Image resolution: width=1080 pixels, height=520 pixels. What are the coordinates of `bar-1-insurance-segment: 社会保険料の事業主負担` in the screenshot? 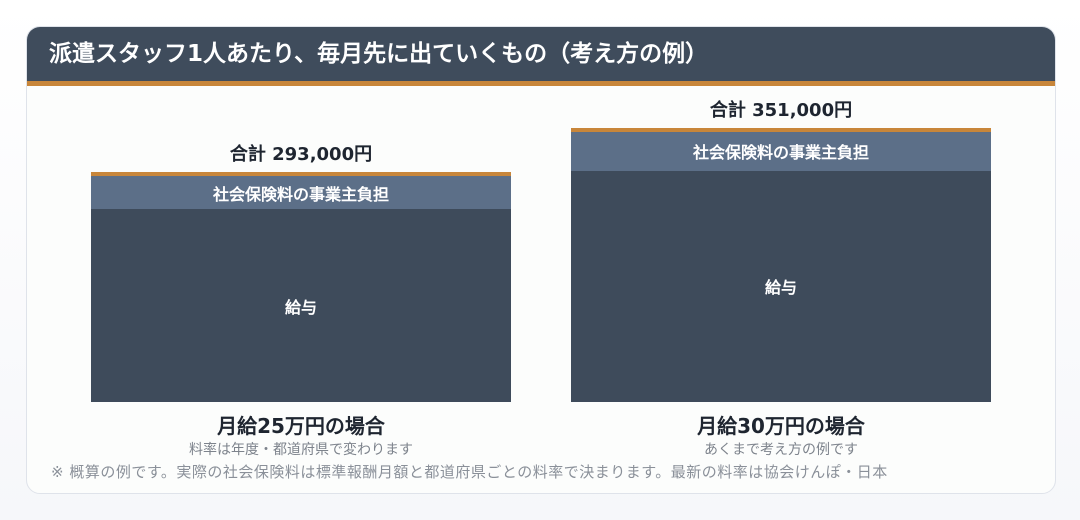 It's located at (301, 193).